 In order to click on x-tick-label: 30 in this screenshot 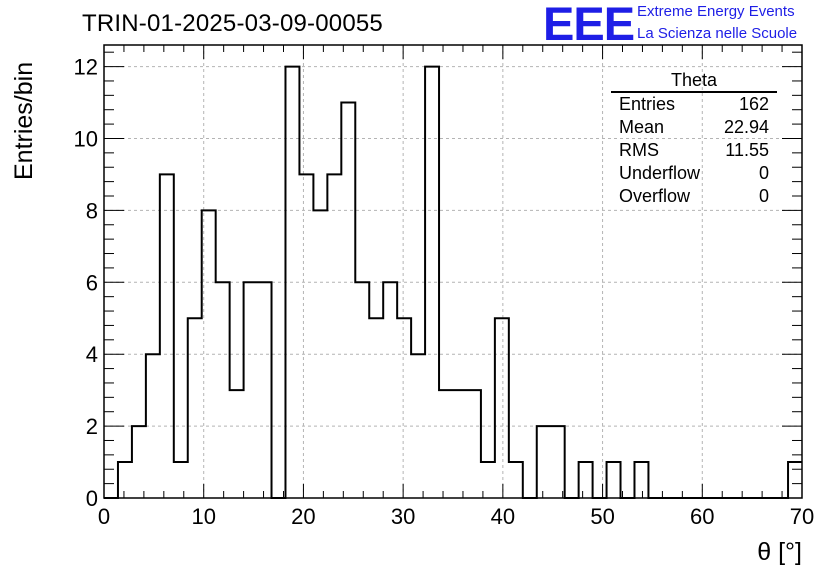, I will do `click(403, 516)`.